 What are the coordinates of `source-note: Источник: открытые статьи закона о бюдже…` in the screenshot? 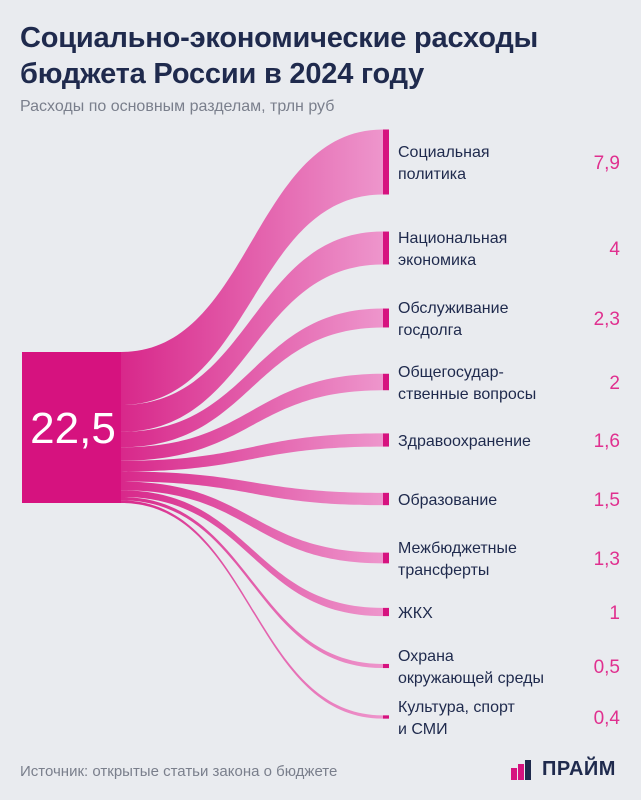 It's located at (179, 771).